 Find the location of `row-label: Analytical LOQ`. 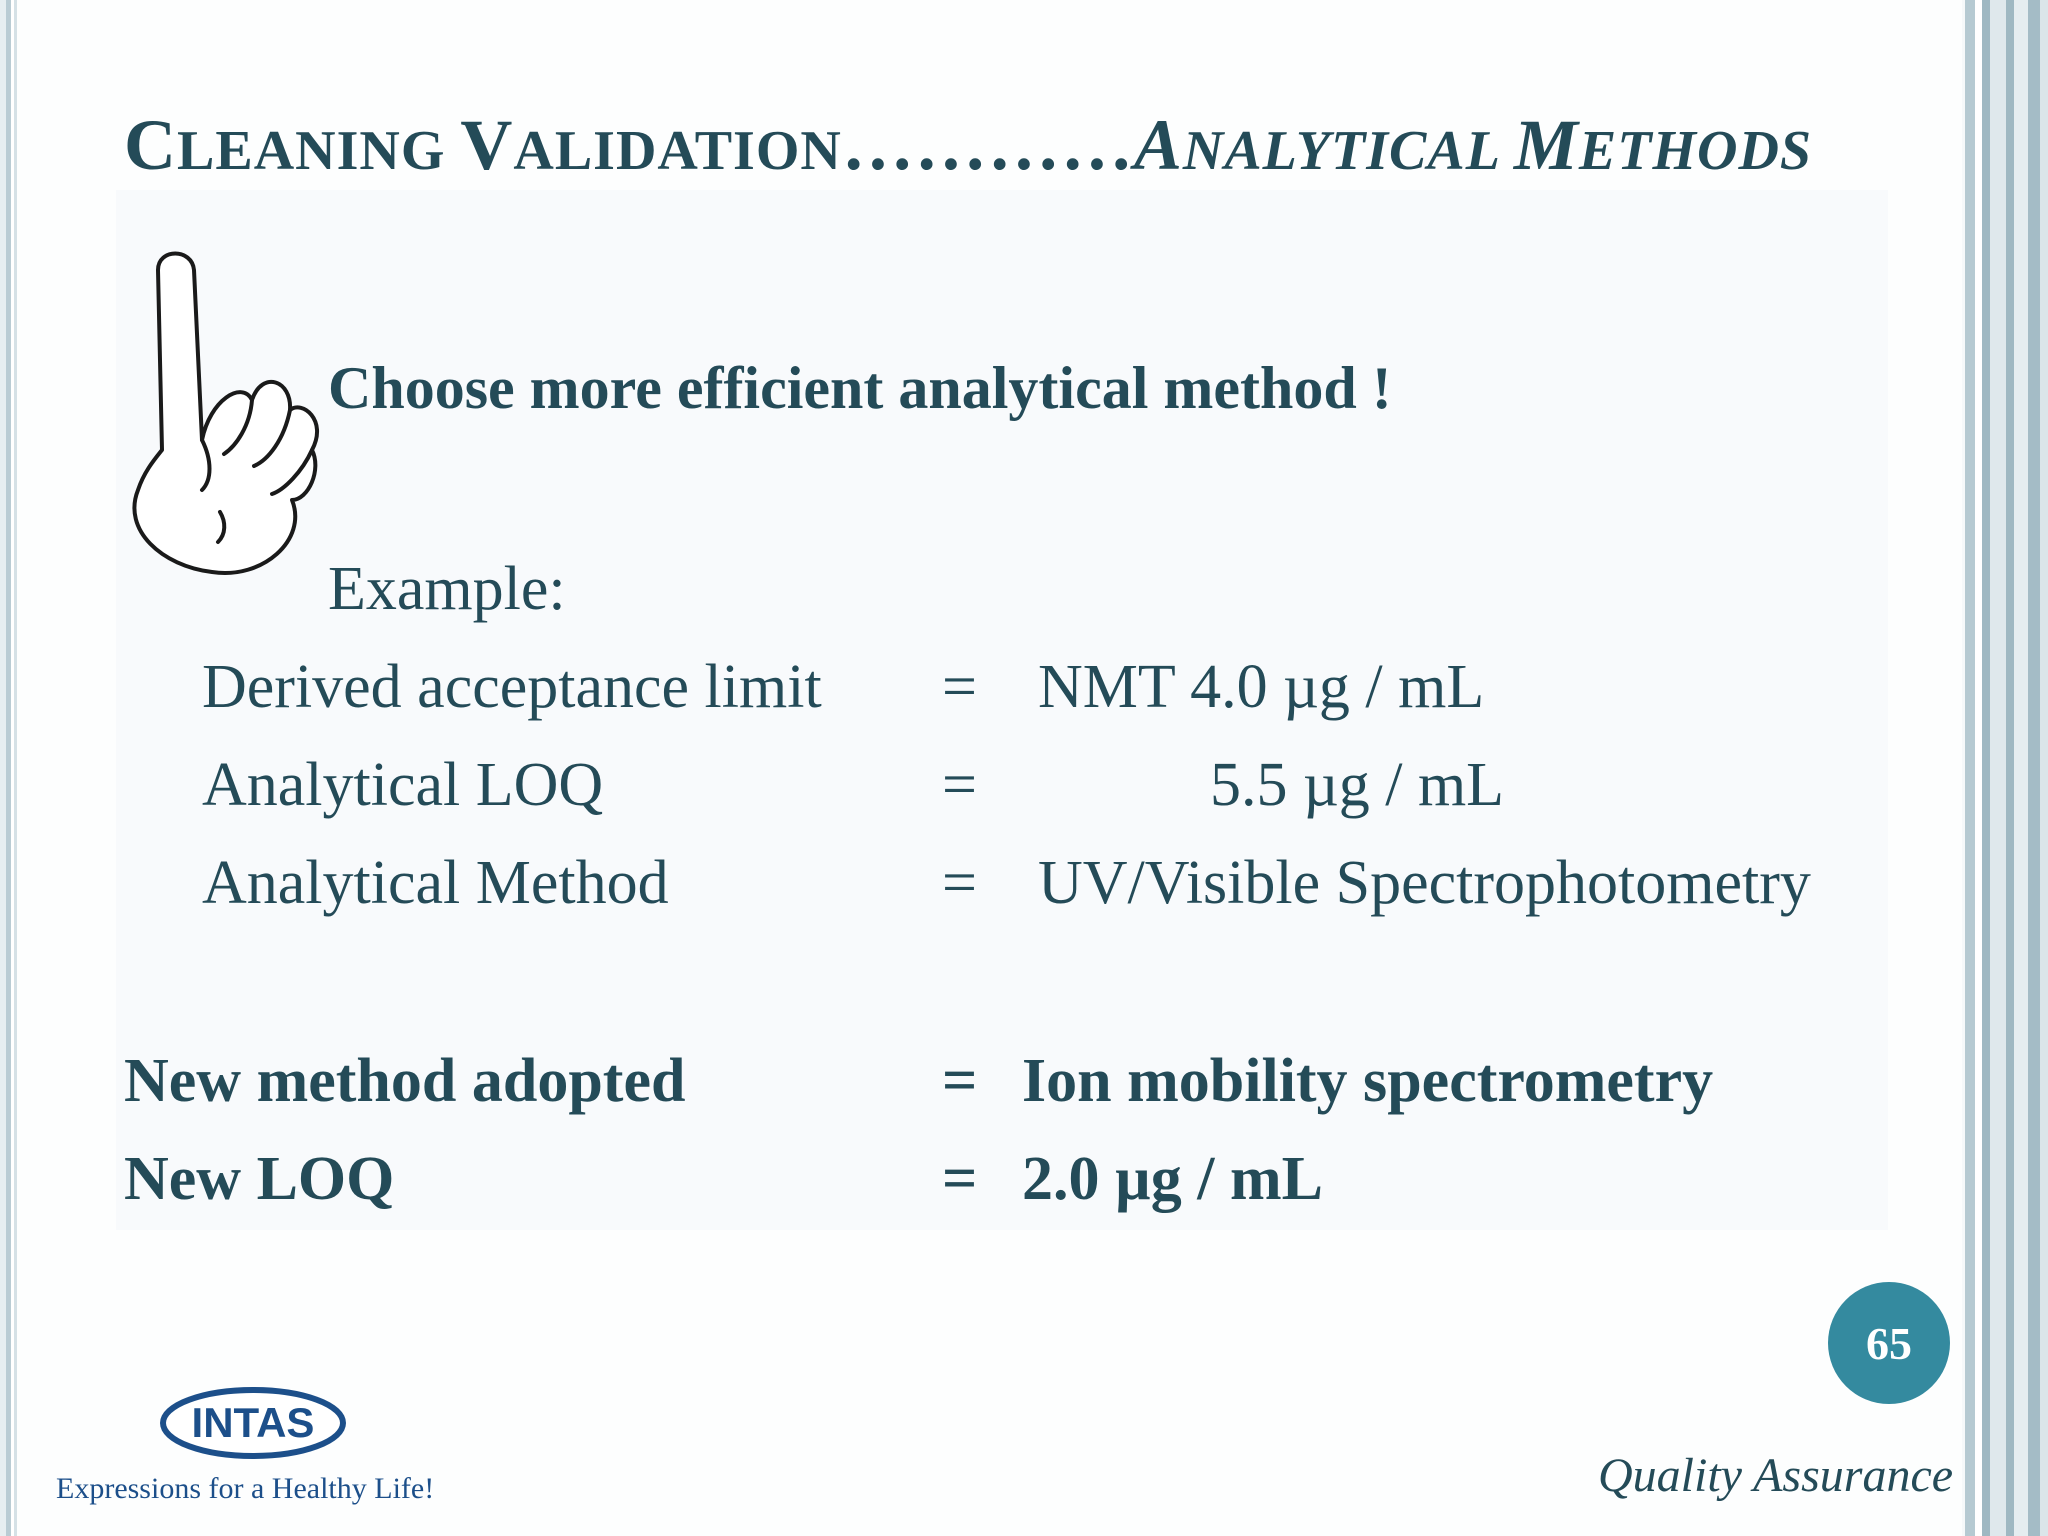

row-label: Analytical LOQ is located at coordinates (403, 785).